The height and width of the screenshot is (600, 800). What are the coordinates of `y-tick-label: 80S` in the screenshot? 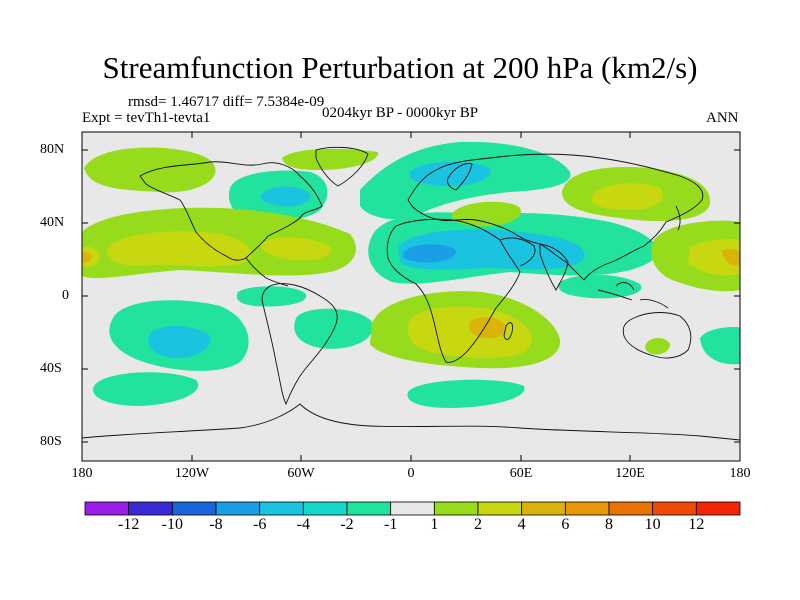 It's located at (51, 441).